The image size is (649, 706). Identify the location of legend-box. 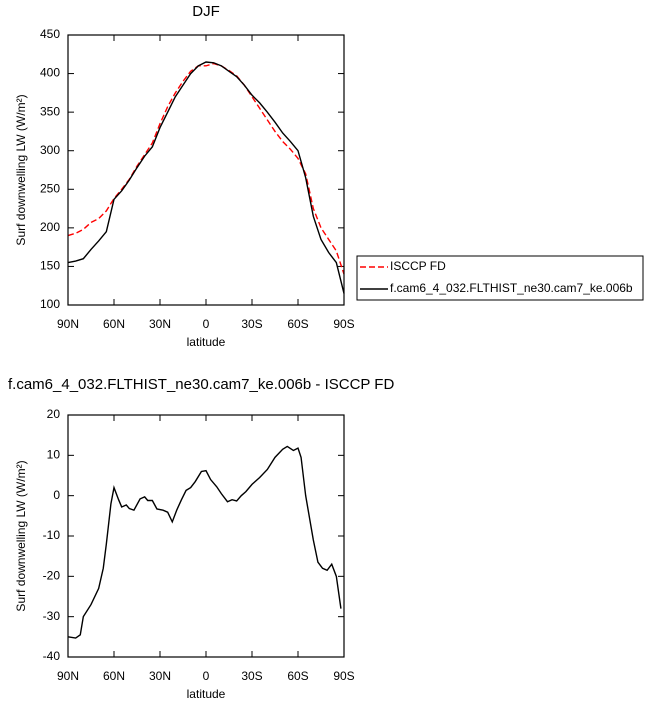
(500, 278).